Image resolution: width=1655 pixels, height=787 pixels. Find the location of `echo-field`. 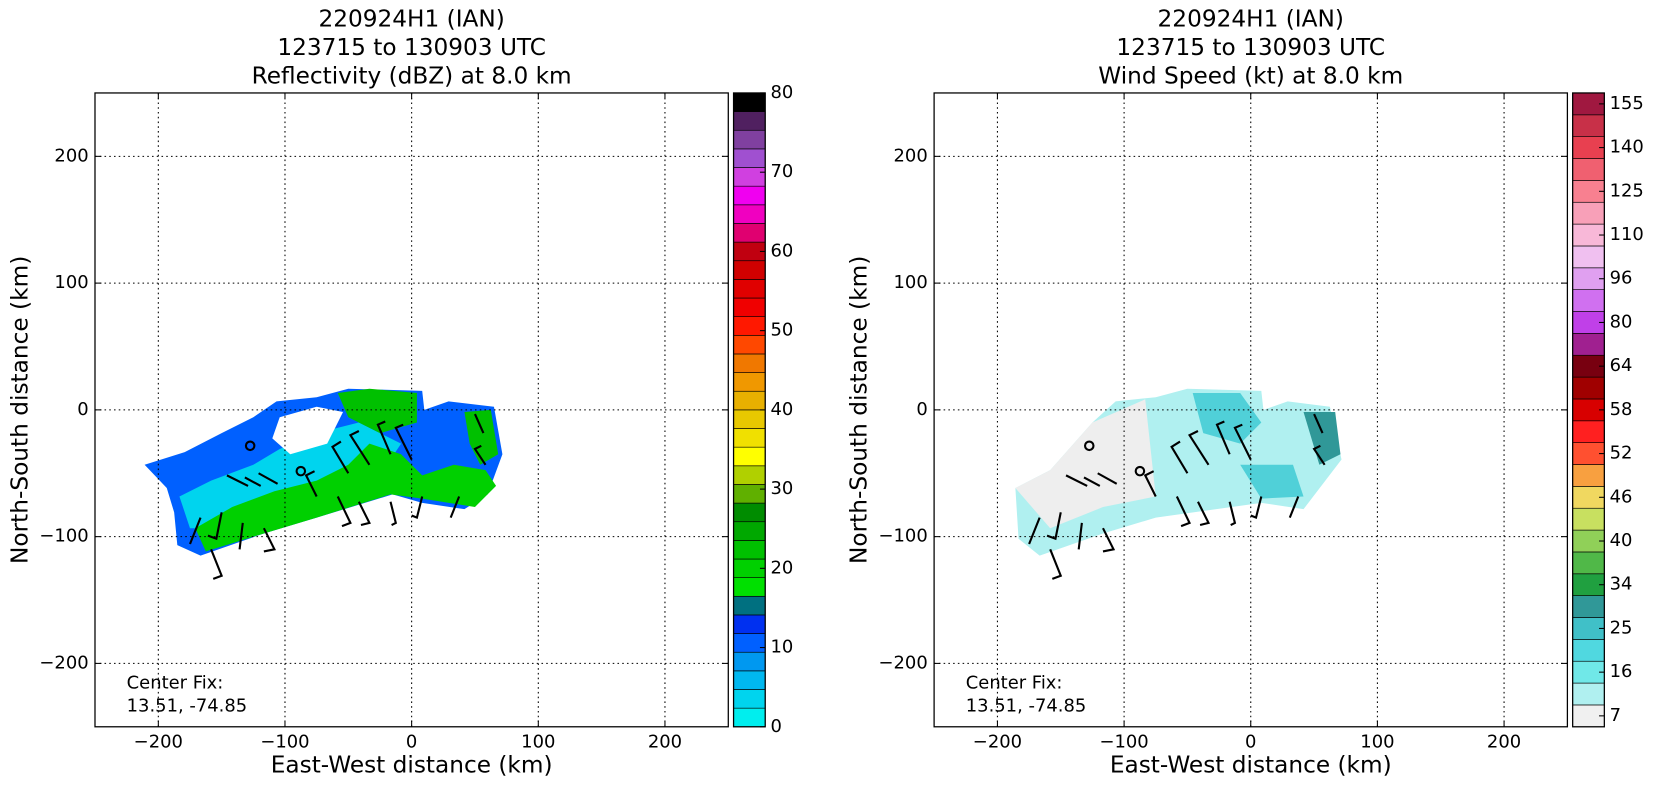

echo-field is located at coordinates (323, 484).